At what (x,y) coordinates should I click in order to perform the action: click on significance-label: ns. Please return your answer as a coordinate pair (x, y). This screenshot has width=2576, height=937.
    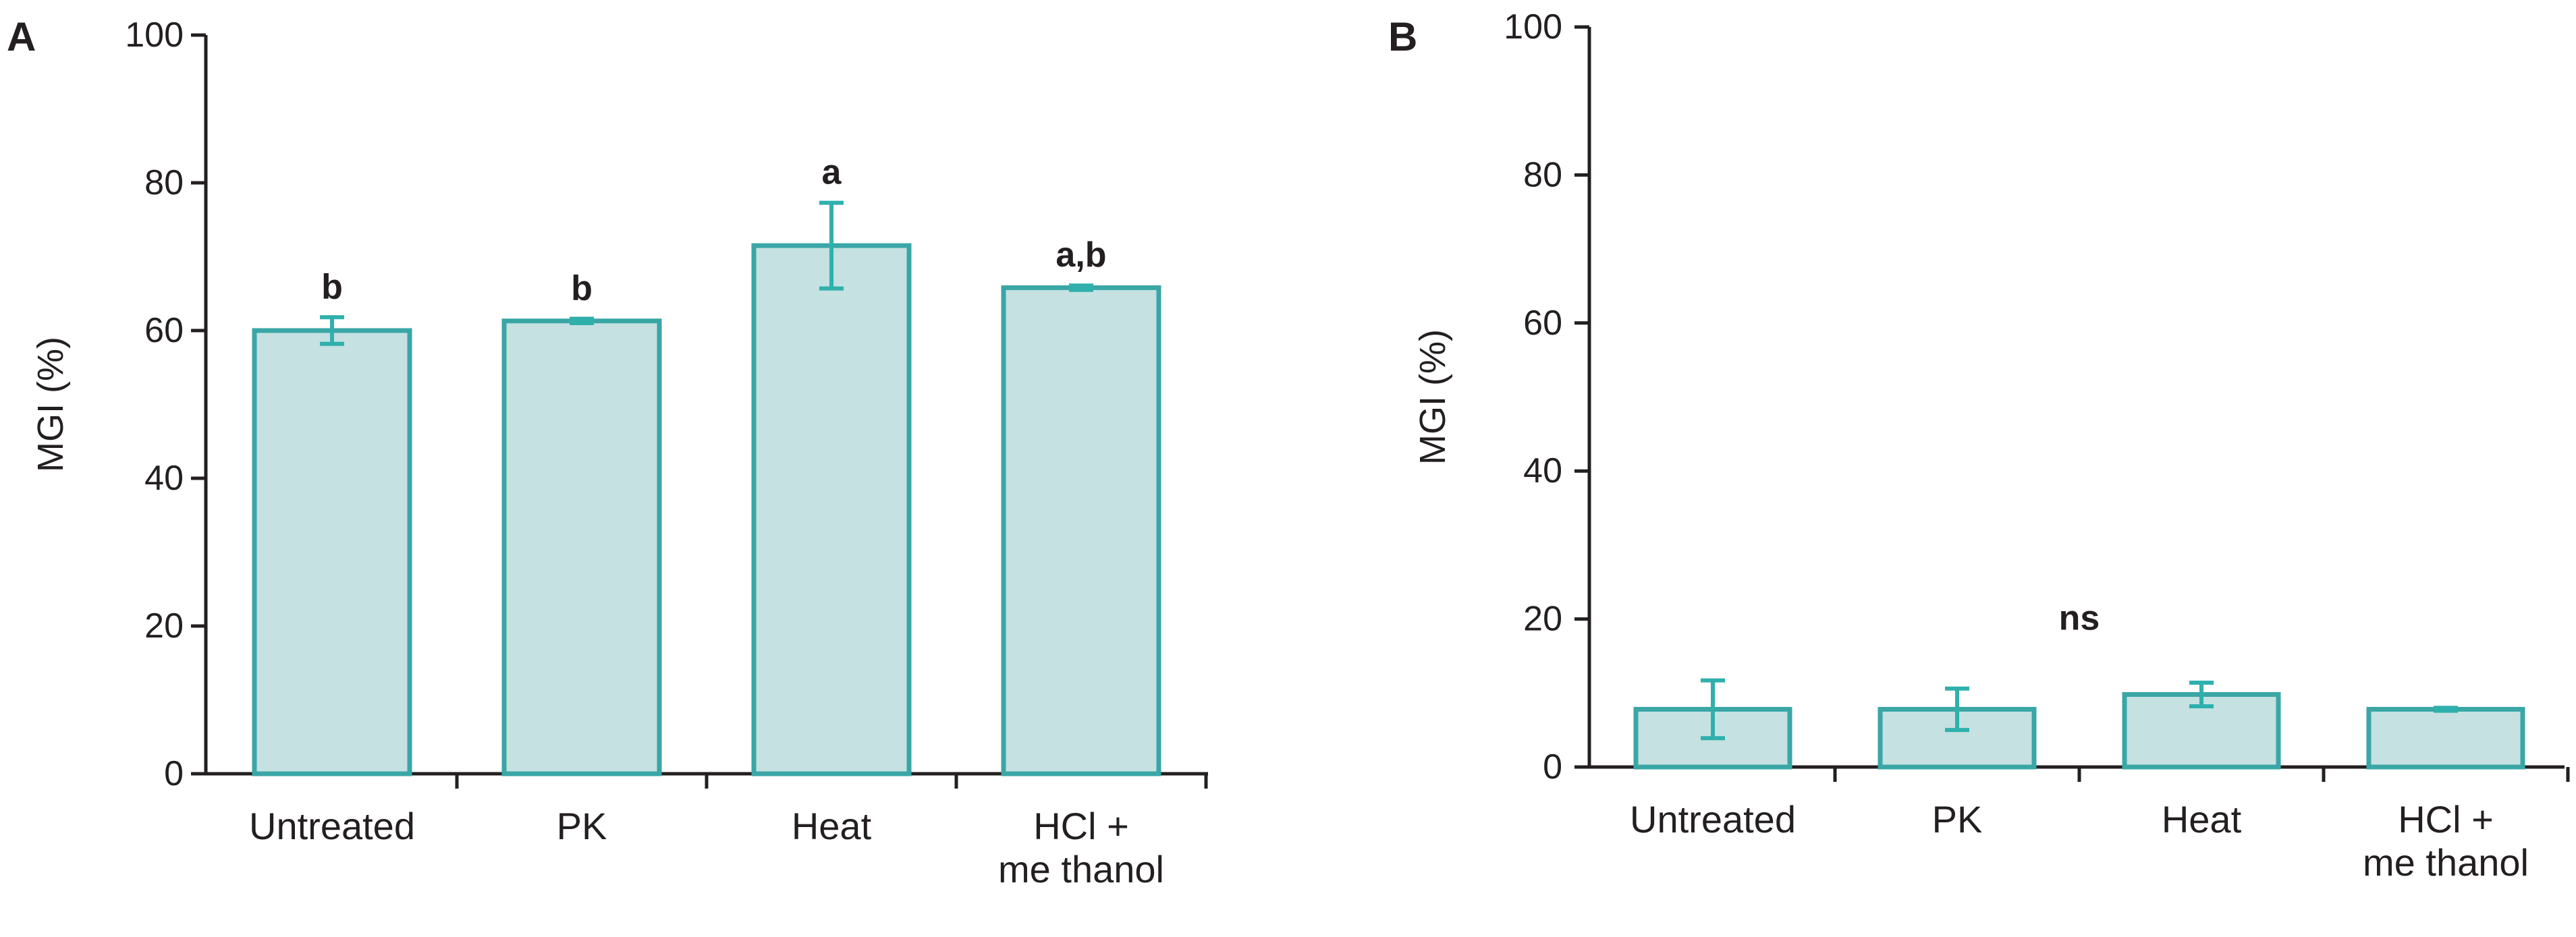
    Looking at the image, I should click on (2079, 619).